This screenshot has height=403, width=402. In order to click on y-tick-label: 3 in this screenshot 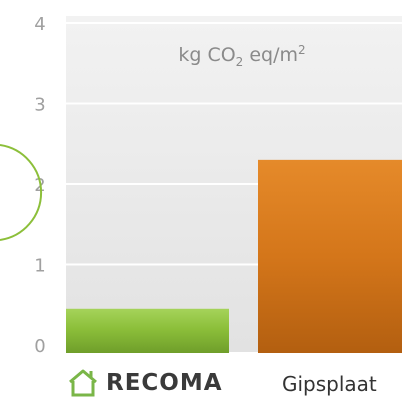, I will do `click(39, 105)`.